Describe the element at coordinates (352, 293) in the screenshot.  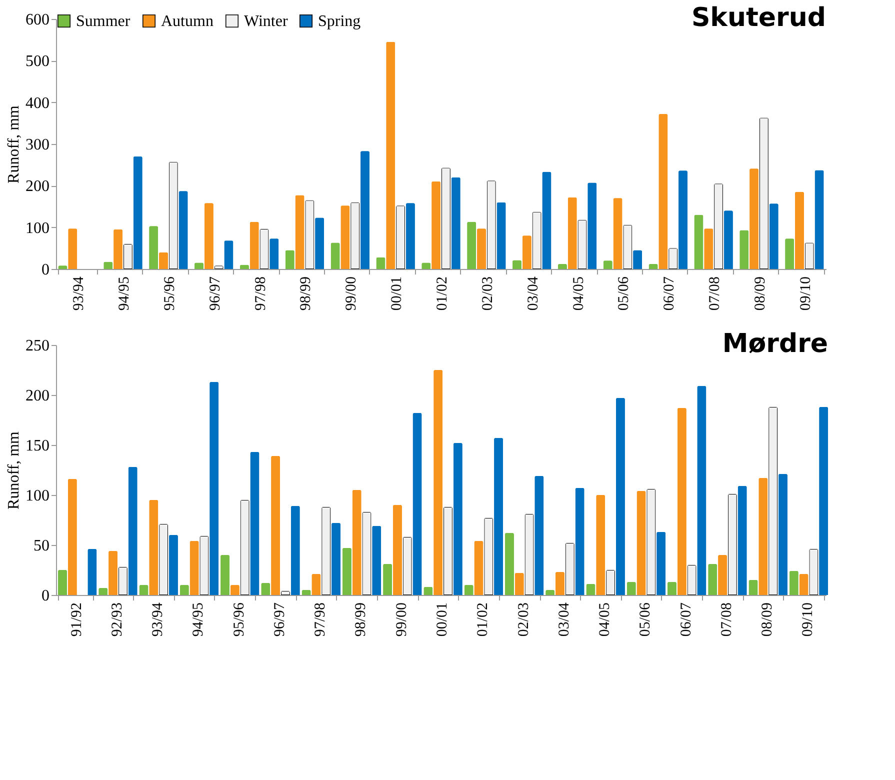
I see `x-tick-label: 99/00` at that location.